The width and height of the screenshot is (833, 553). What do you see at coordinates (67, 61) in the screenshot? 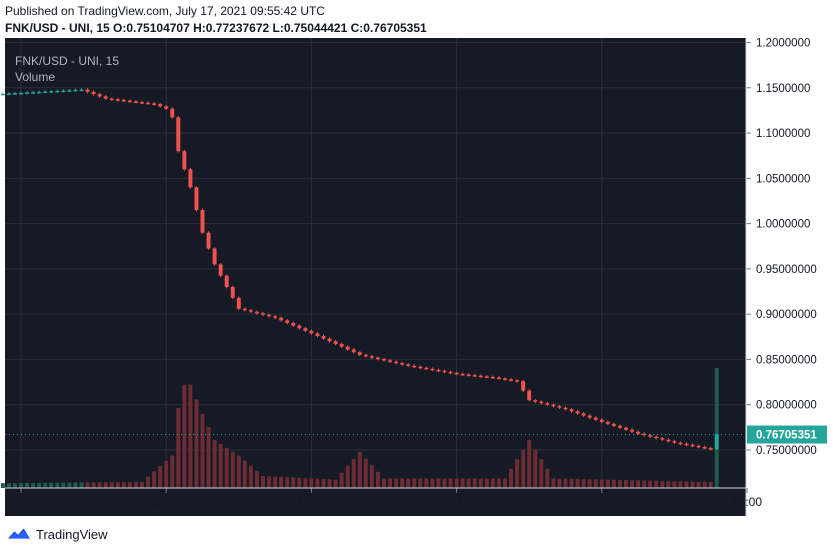
I see `legend-symbol: FNK/USD - UNI, 15` at bounding box center [67, 61].